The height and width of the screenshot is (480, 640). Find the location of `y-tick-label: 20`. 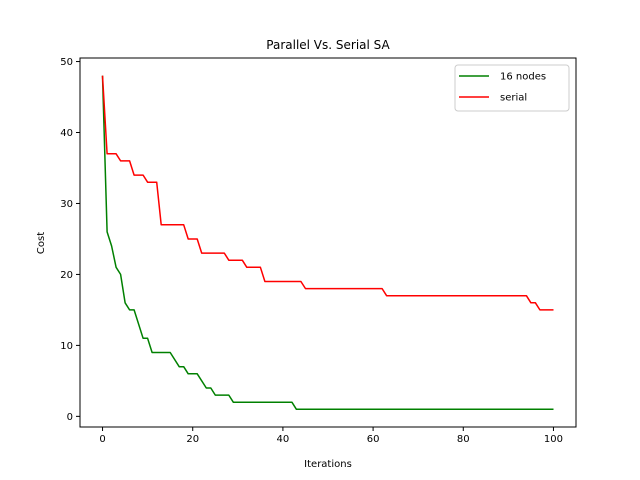

y-tick-label: 20 is located at coordinates (66, 275).